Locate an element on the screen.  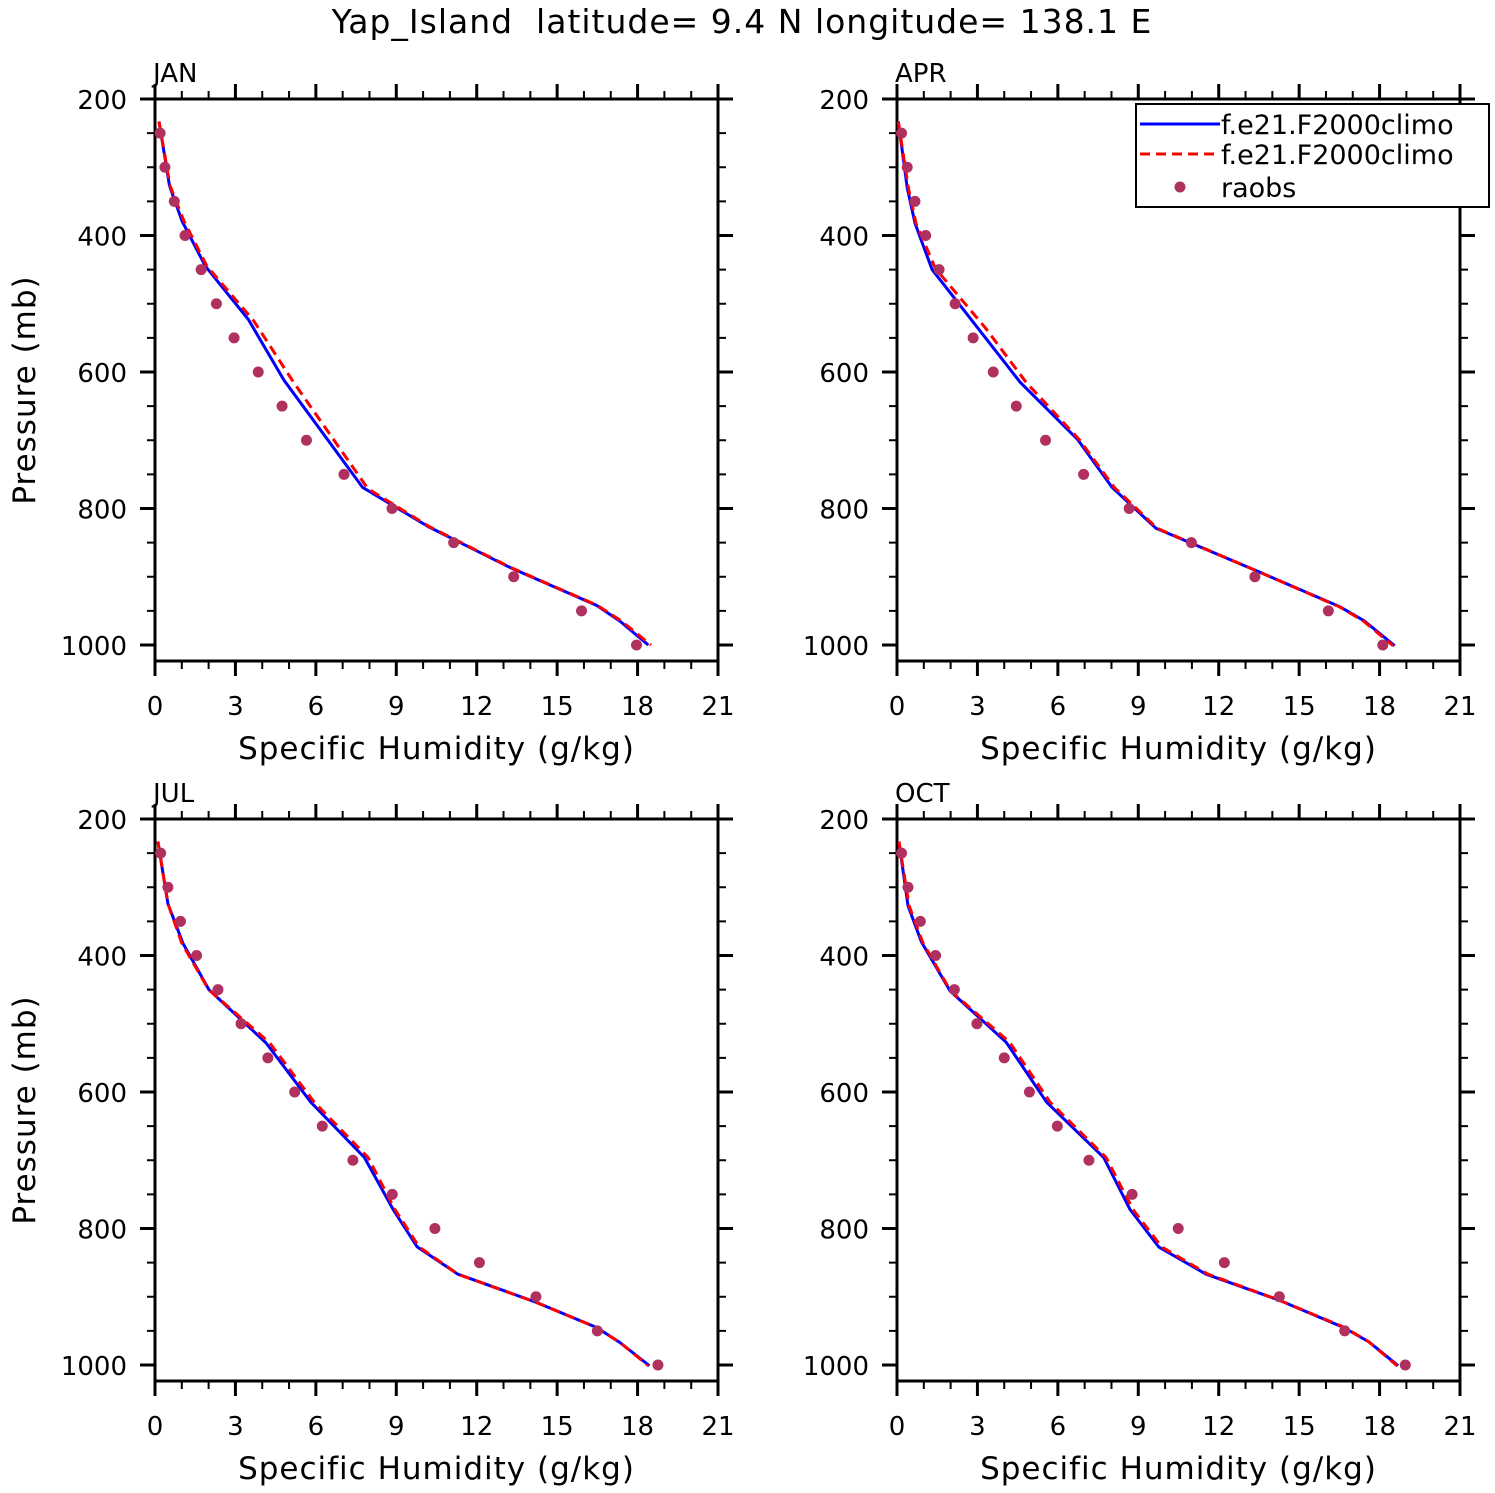
panel-label: APR is located at coordinates (921, 74).